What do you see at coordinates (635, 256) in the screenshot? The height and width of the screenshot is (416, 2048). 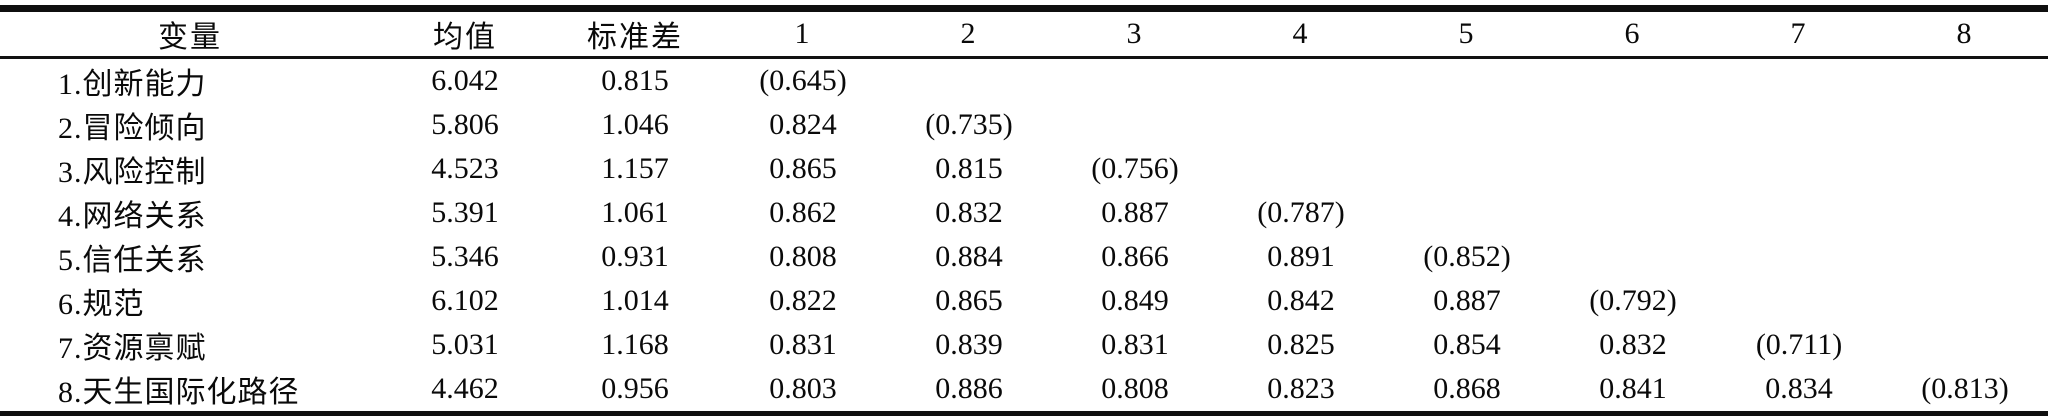 I see `value-cell: 0.931` at bounding box center [635, 256].